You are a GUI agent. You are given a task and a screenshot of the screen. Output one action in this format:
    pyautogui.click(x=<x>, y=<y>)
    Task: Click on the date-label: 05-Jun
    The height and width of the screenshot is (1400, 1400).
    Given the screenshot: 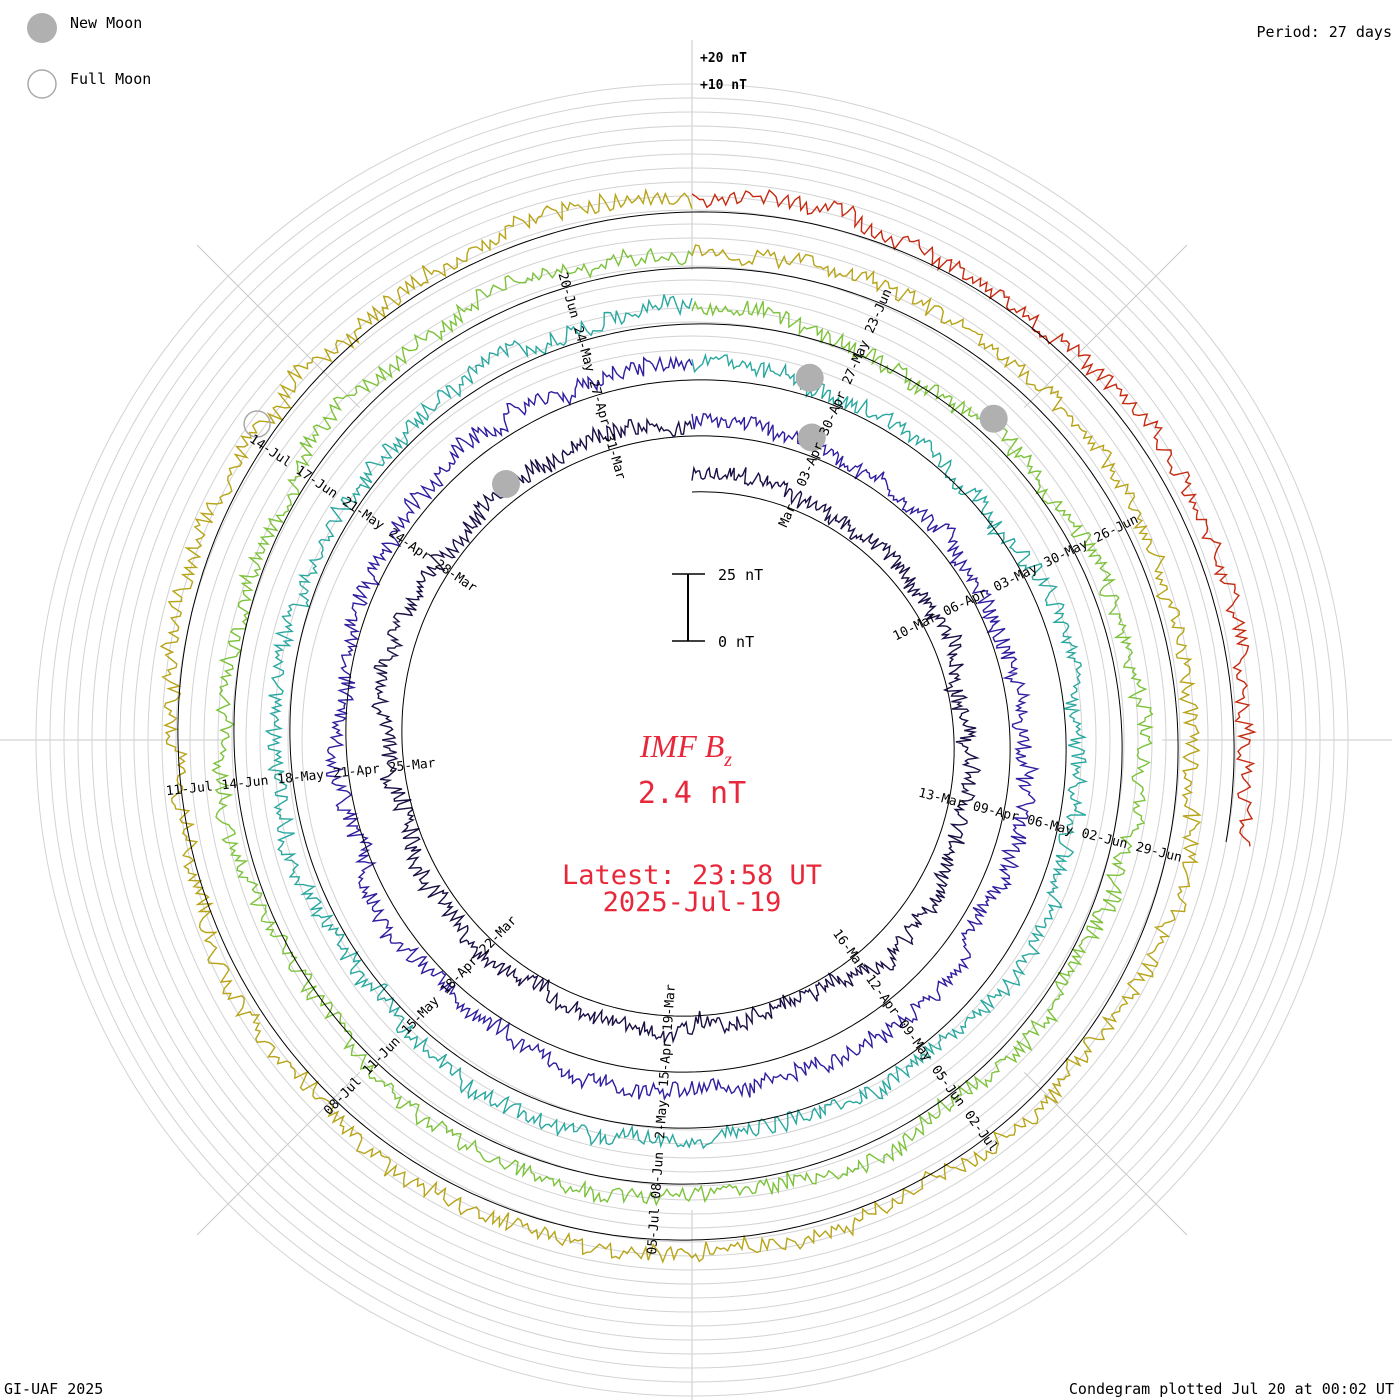 What is the action you would take?
    pyautogui.click(x=948, y=1086)
    